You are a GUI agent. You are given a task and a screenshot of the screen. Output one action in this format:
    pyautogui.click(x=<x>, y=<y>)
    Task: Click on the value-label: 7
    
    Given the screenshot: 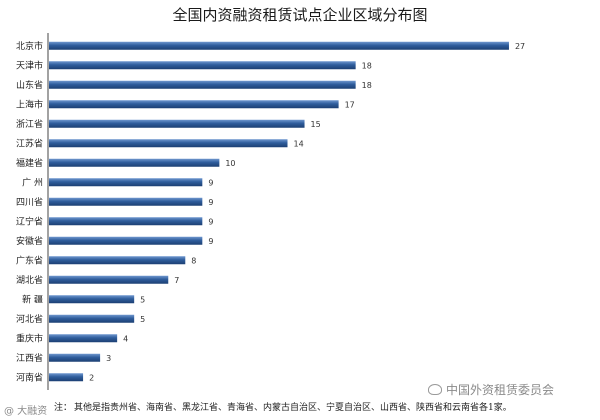 What is the action you would take?
    pyautogui.click(x=176, y=280)
    